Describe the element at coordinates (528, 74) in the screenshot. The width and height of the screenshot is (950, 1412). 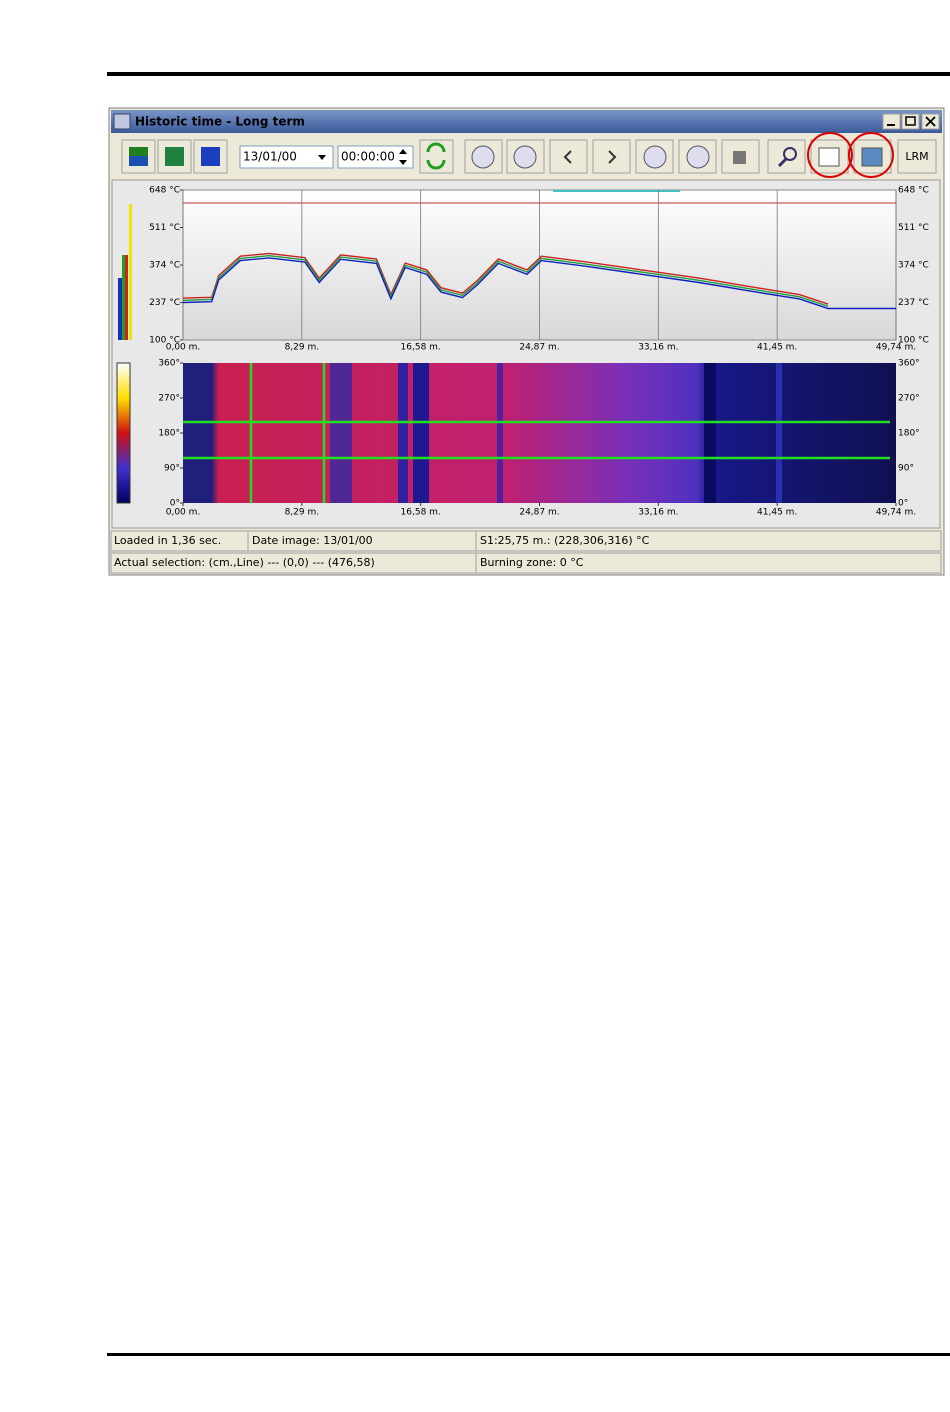
I see `header-rule` at that location.